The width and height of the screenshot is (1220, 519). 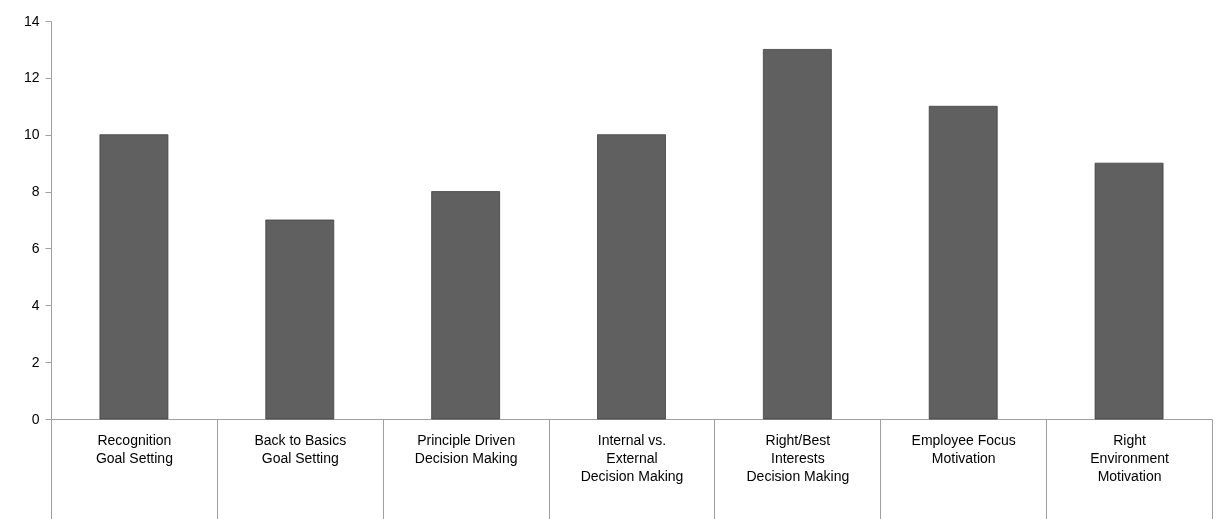 I want to click on x-tick-label: Employee Focus Motivation, so click(x=963, y=448).